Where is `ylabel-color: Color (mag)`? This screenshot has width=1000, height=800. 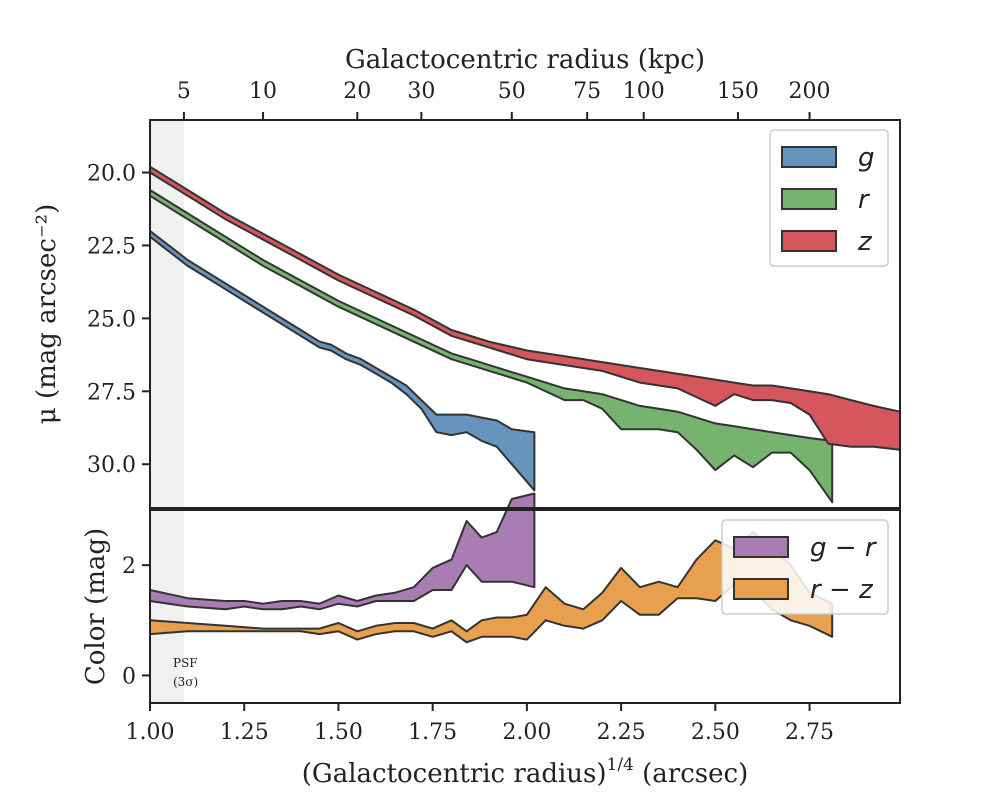 ylabel-color: Color (mag) is located at coordinates (96, 606).